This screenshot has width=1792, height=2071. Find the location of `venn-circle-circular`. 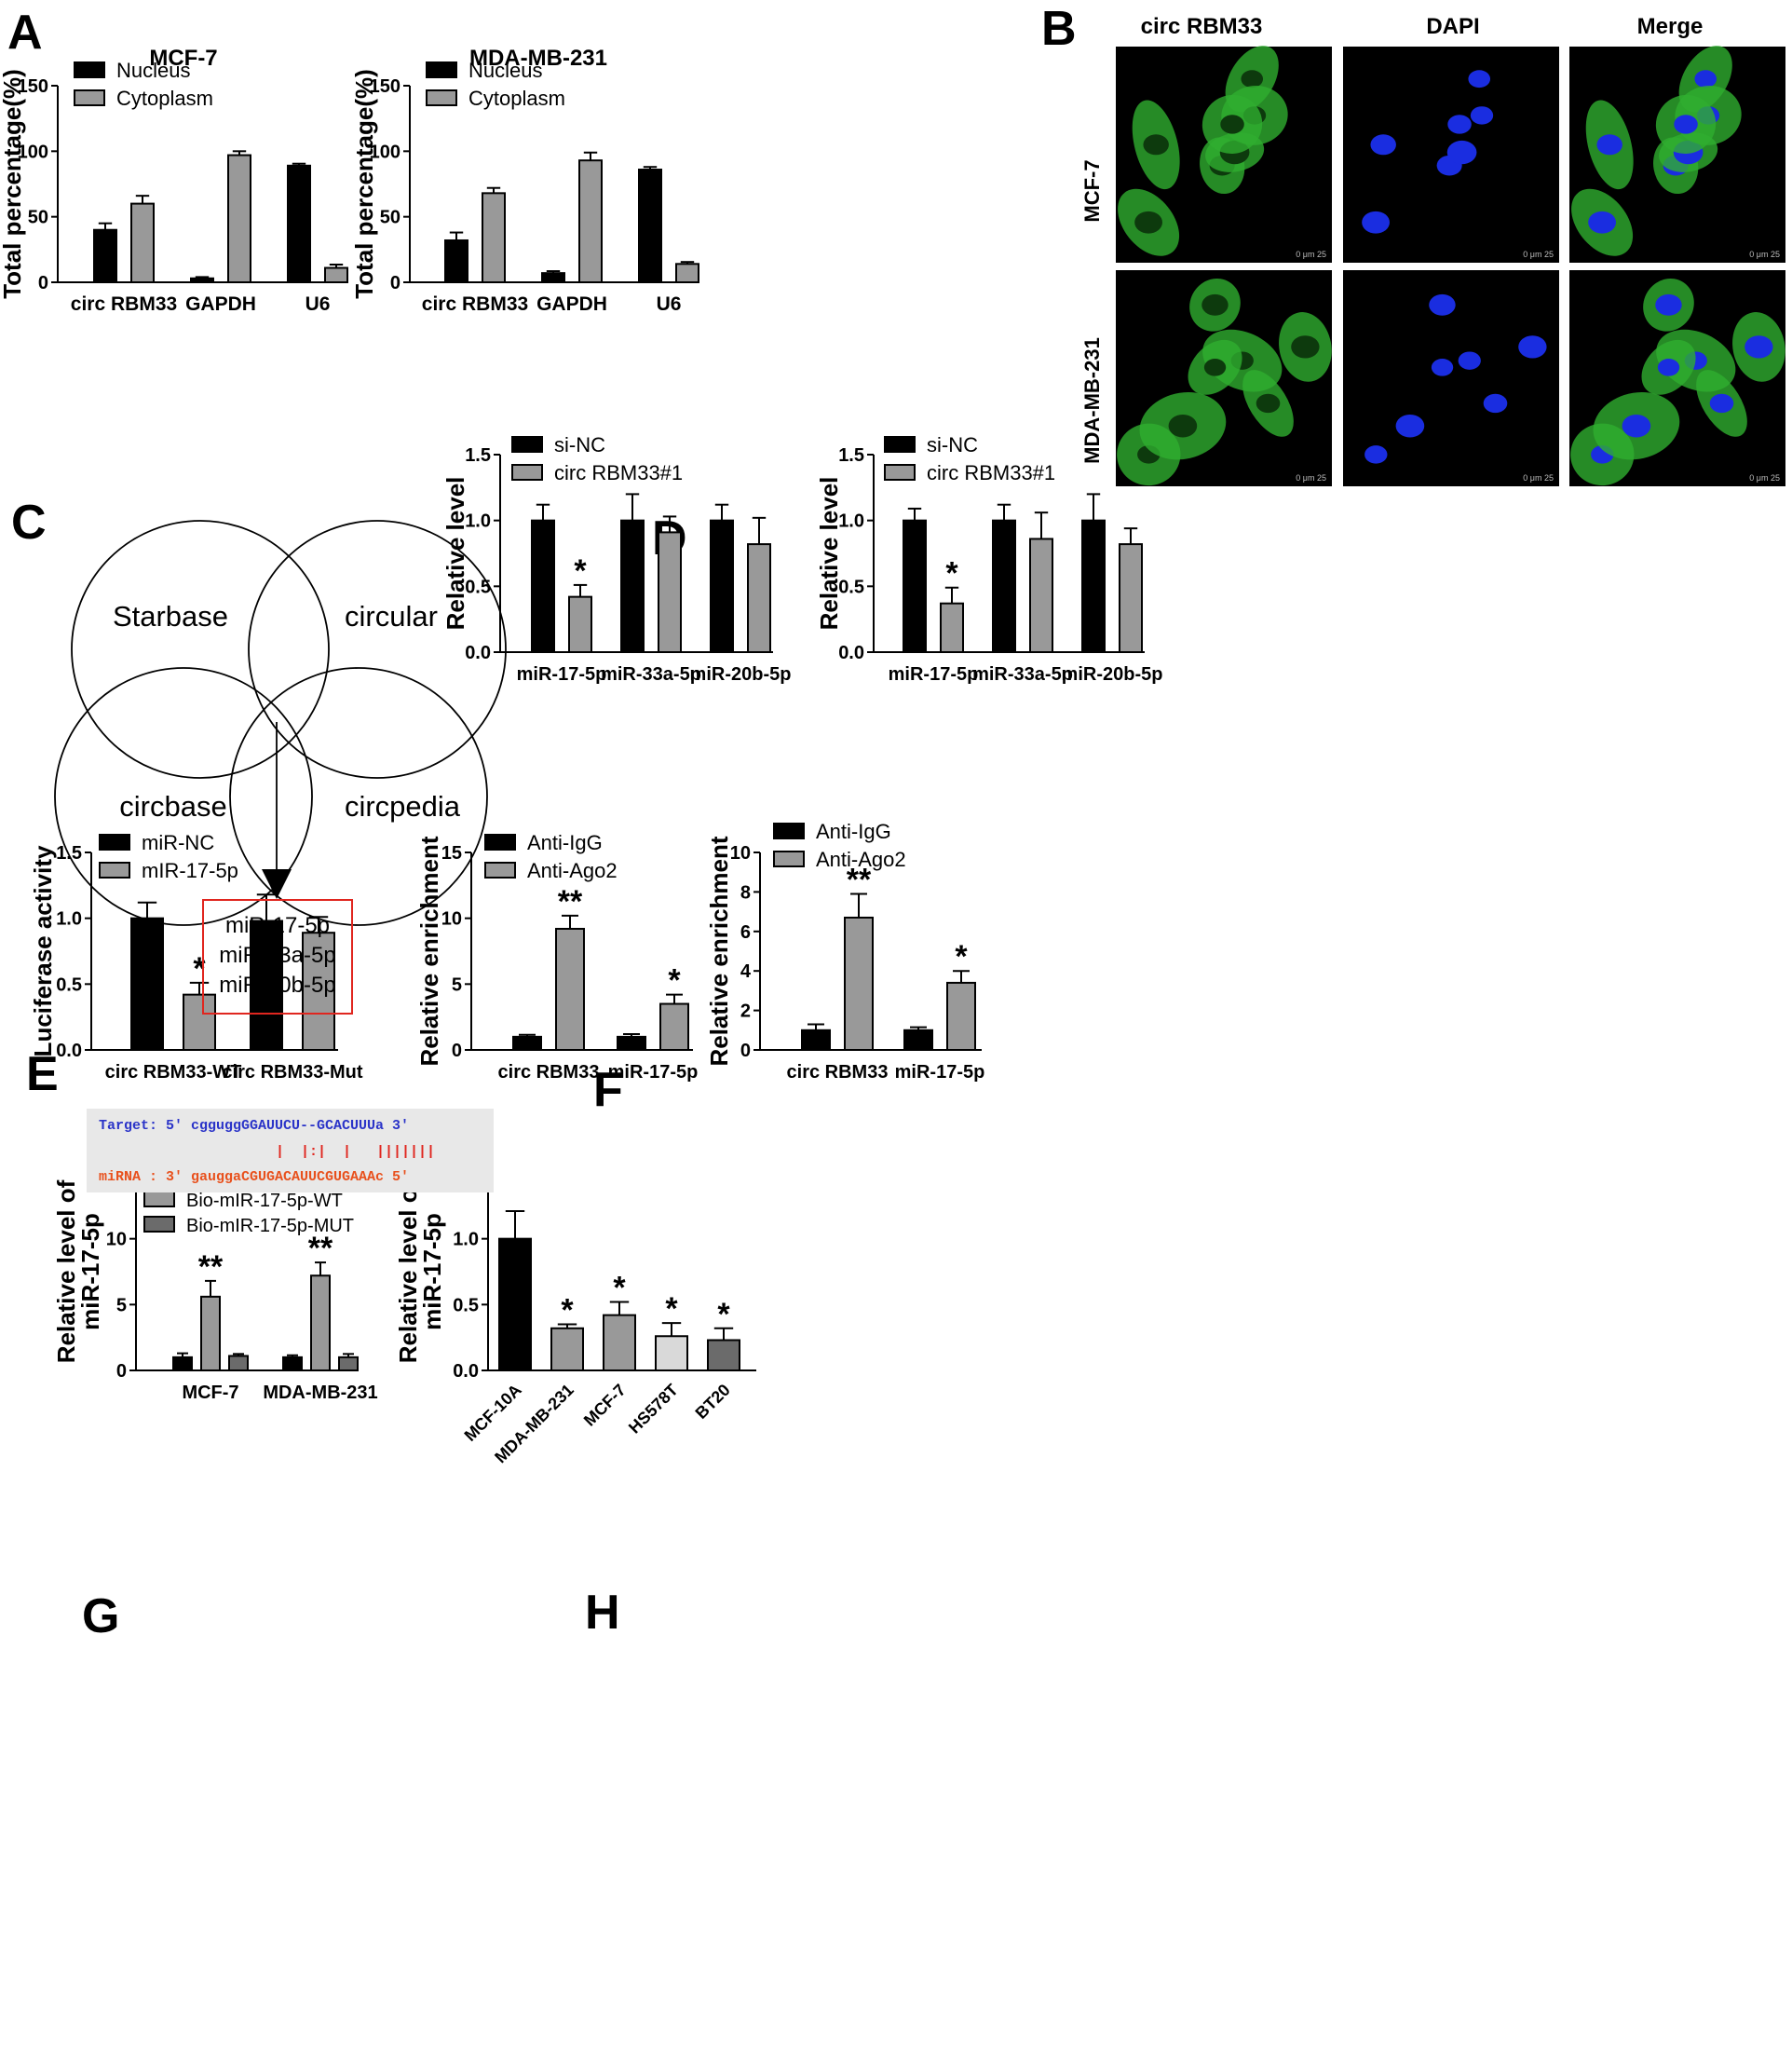

venn-circle-circular is located at coordinates (377, 649).